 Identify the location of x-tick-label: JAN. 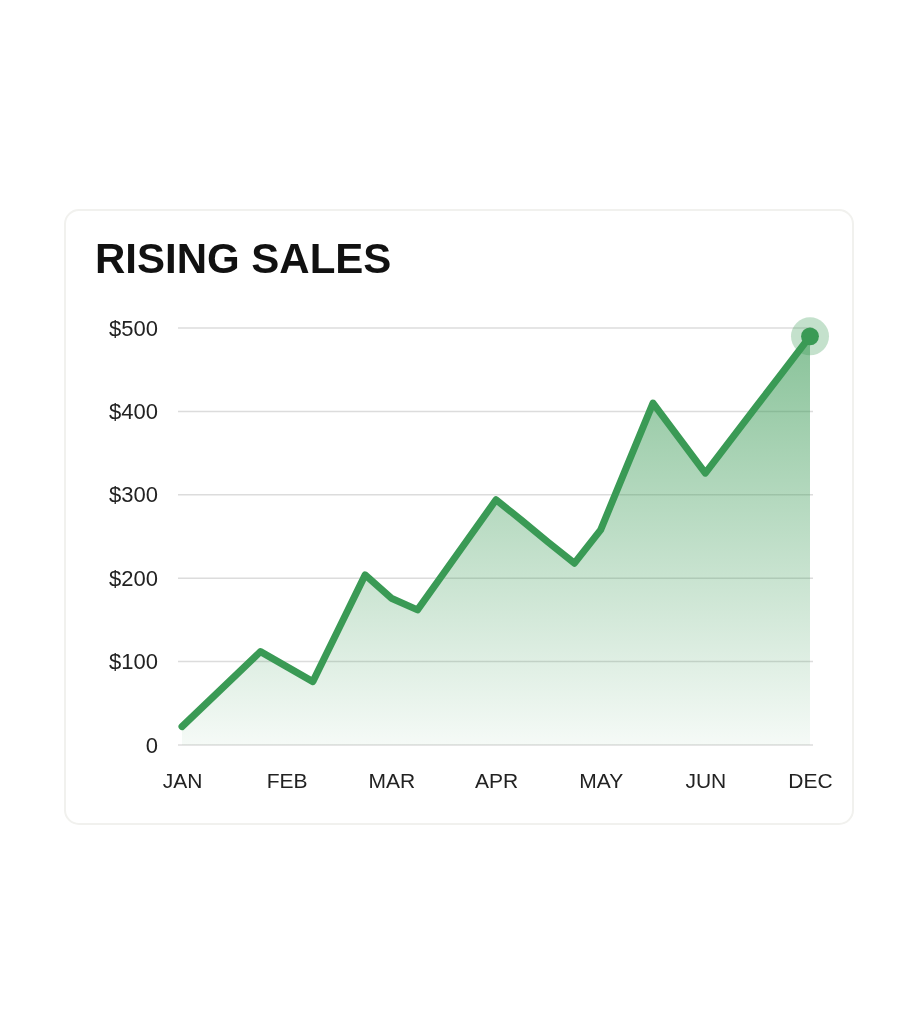
(182, 780).